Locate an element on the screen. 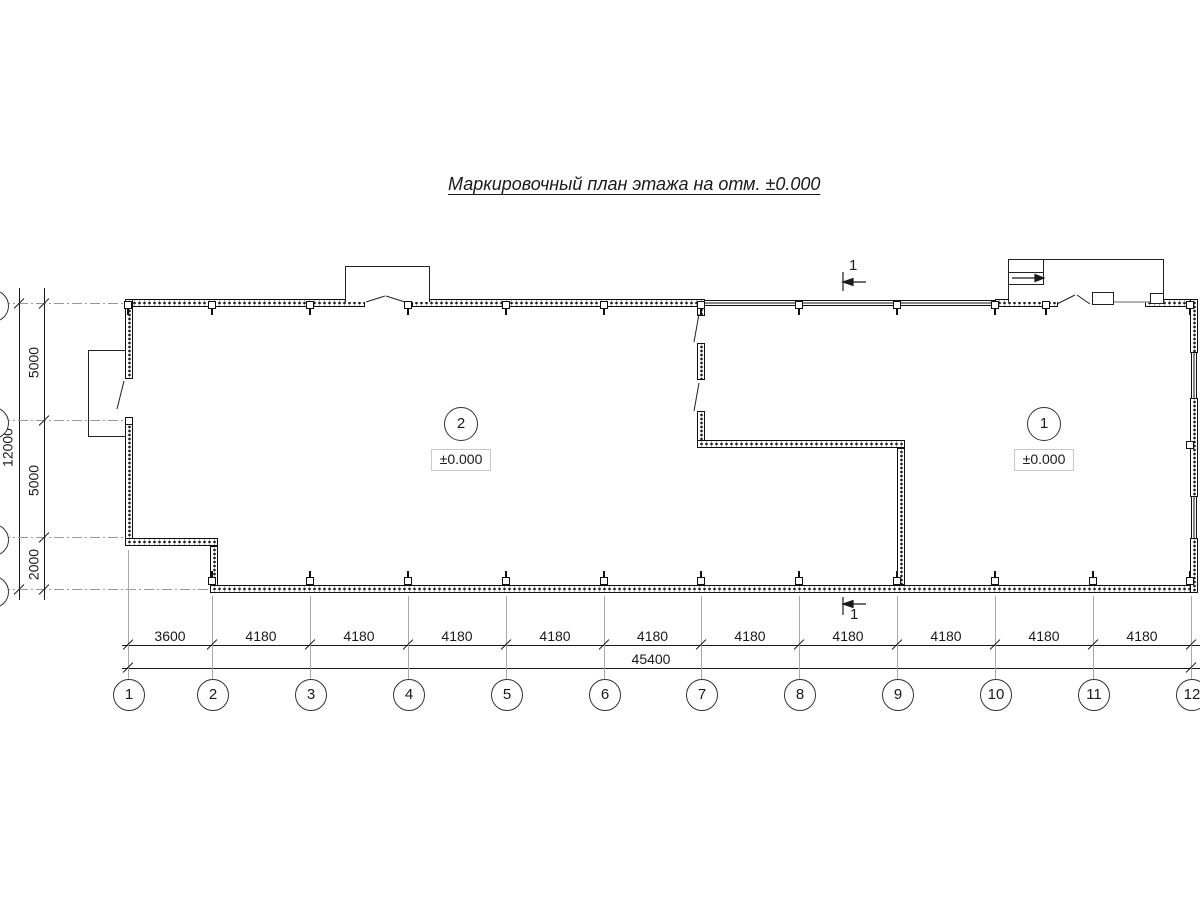  porch-left is located at coordinates (106, 393).